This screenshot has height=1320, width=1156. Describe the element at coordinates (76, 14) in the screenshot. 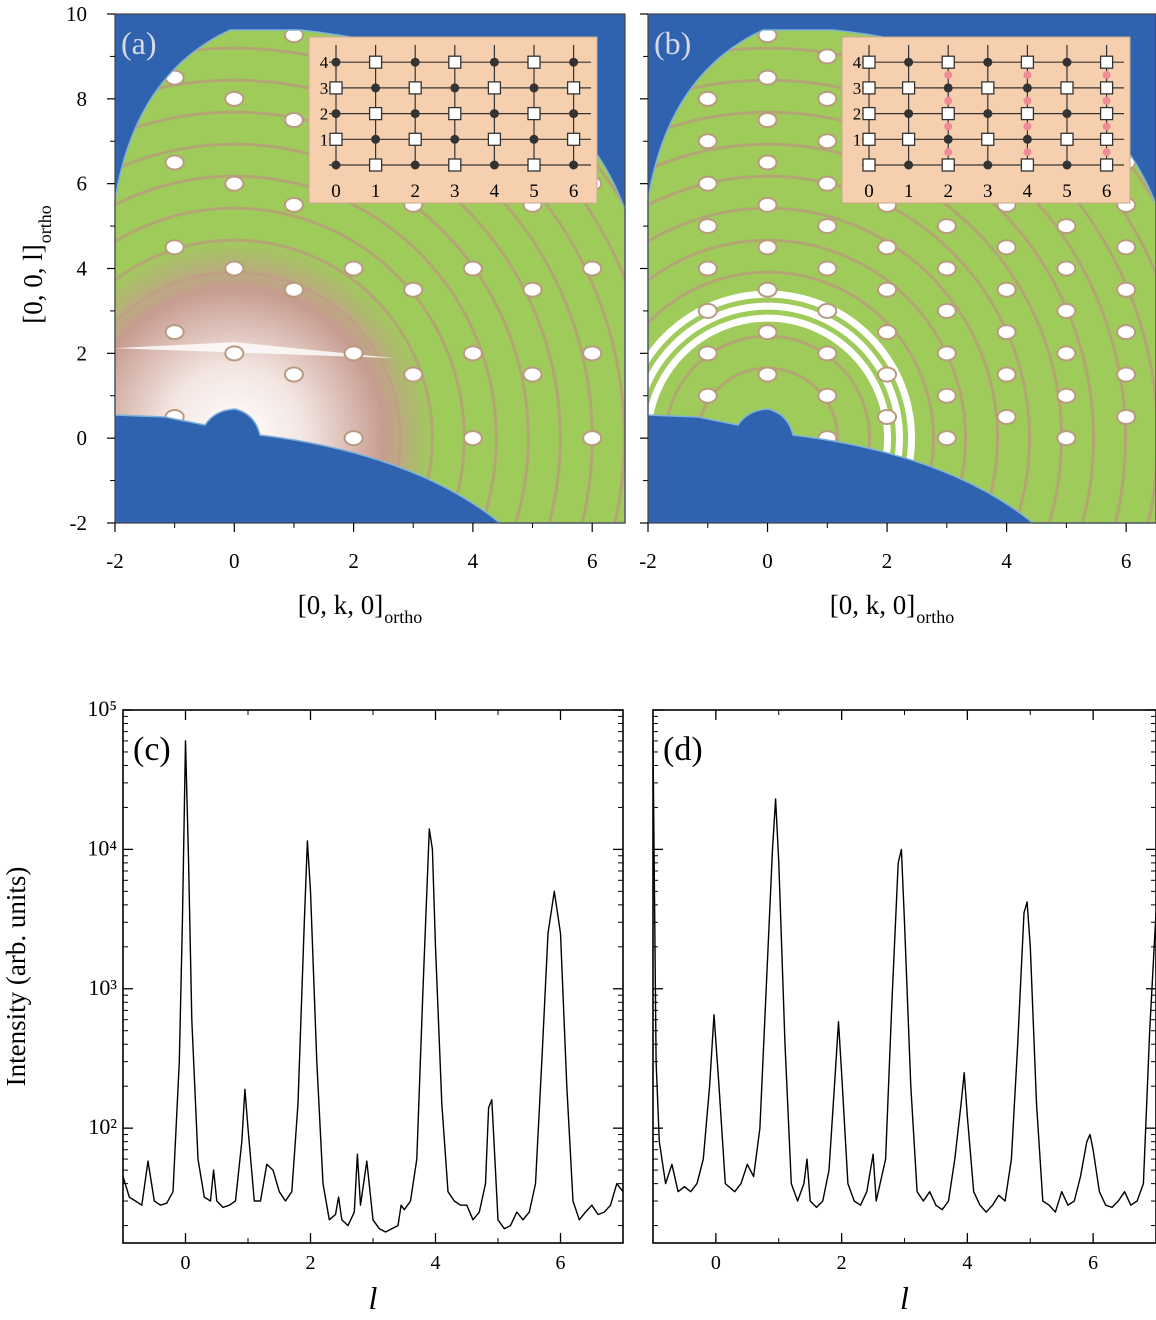

I see `y-tick-label: 10` at that location.